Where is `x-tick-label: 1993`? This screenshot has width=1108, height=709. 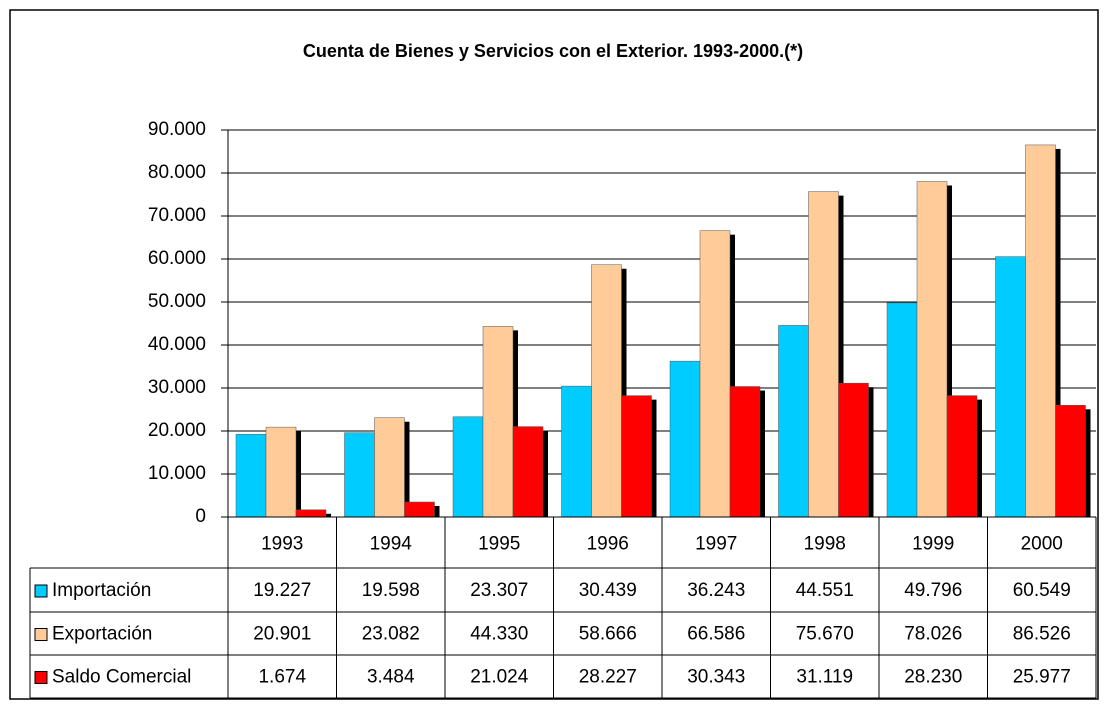
x-tick-label: 1993 is located at coordinates (282, 544).